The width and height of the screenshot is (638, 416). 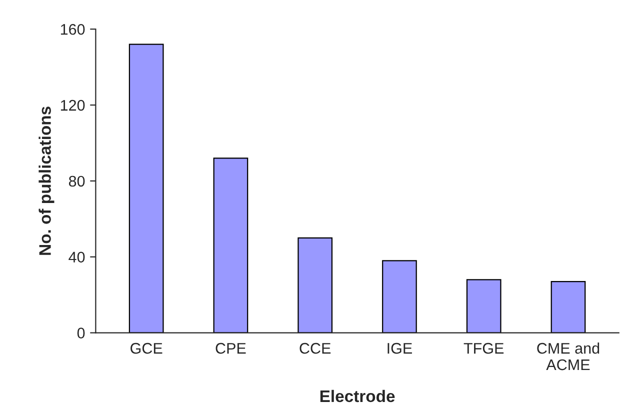 What do you see at coordinates (72, 105) in the screenshot?
I see `y-tick-label: 120` at bounding box center [72, 105].